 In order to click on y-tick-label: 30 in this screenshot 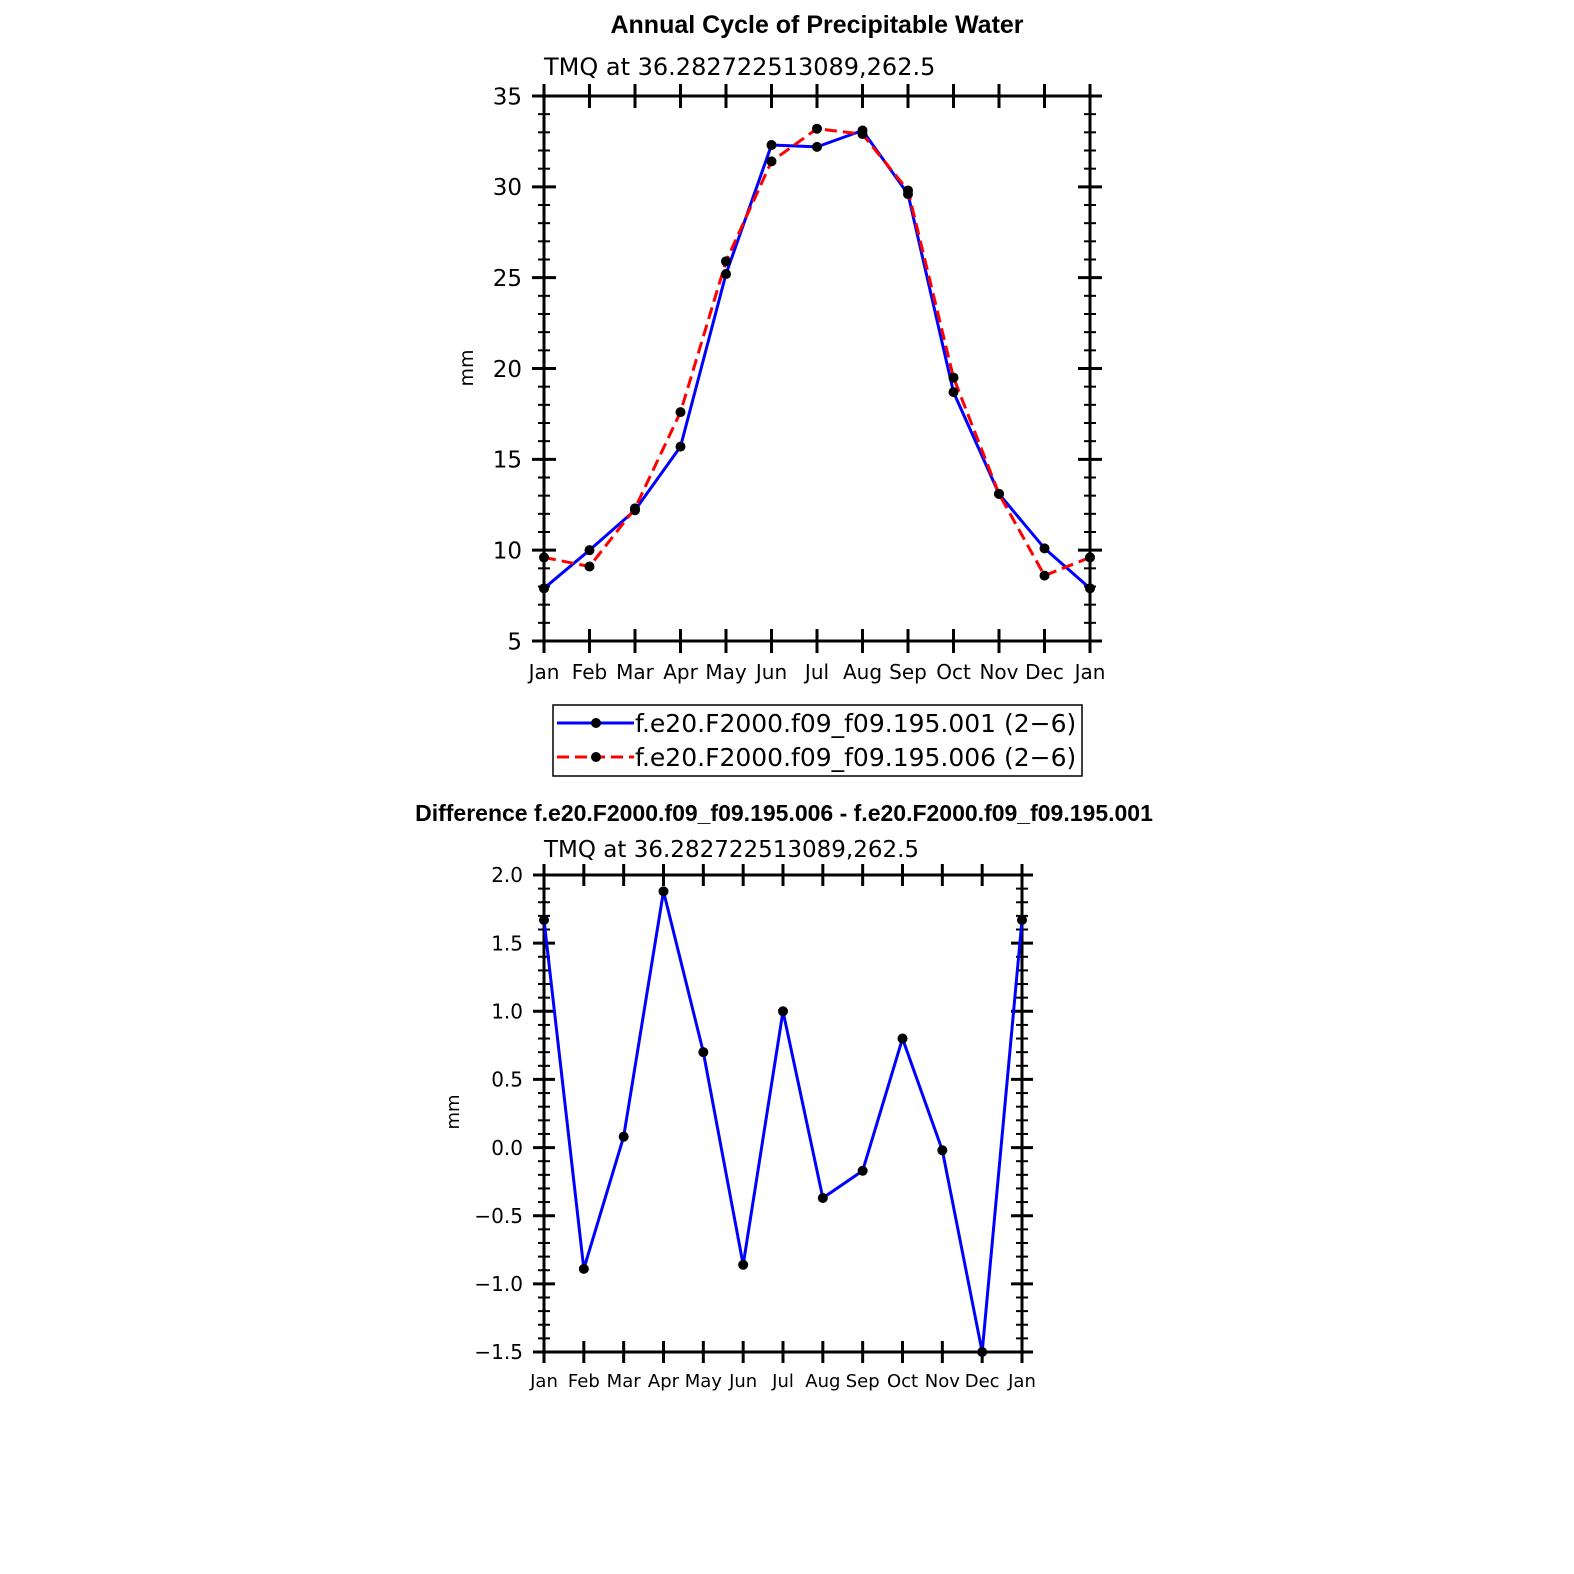, I will do `click(507, 188)`.